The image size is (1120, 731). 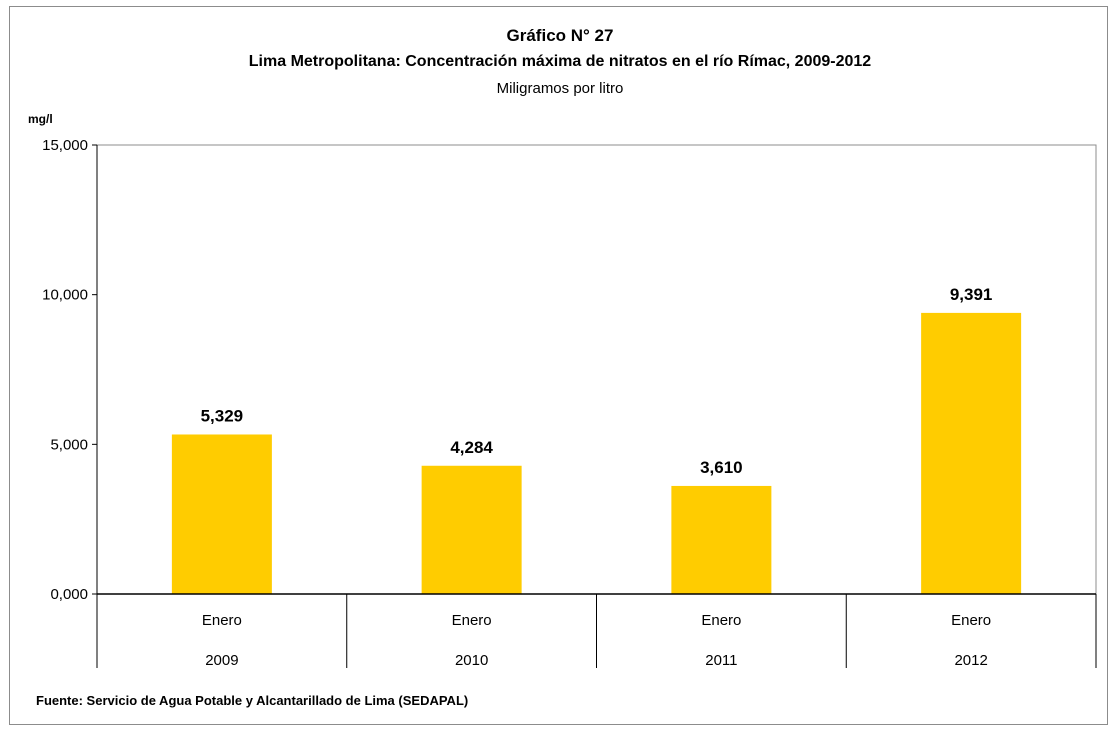 What do you see at coordinates (69, 594) in the screenshot?
I see `y-tick-label: 0,000` at bounding box center [69, 594].